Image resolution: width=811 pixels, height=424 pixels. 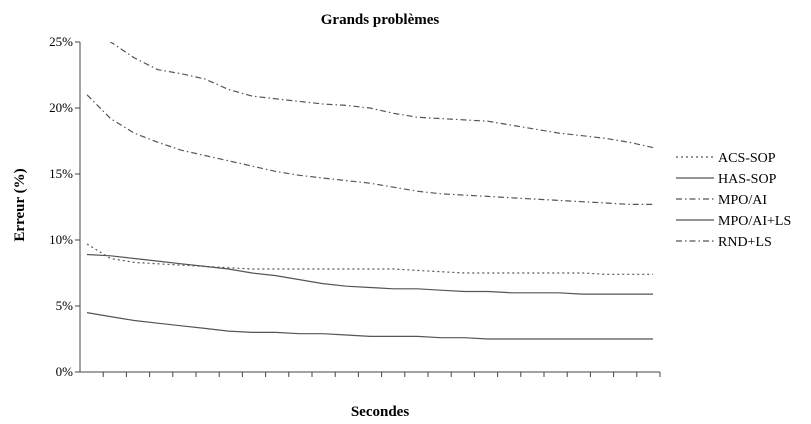 I want to click on legend: ACS-SOP HAS-SOP MPO/AI MPO/AI+LS RND+LS, so click(x=733, y=200).